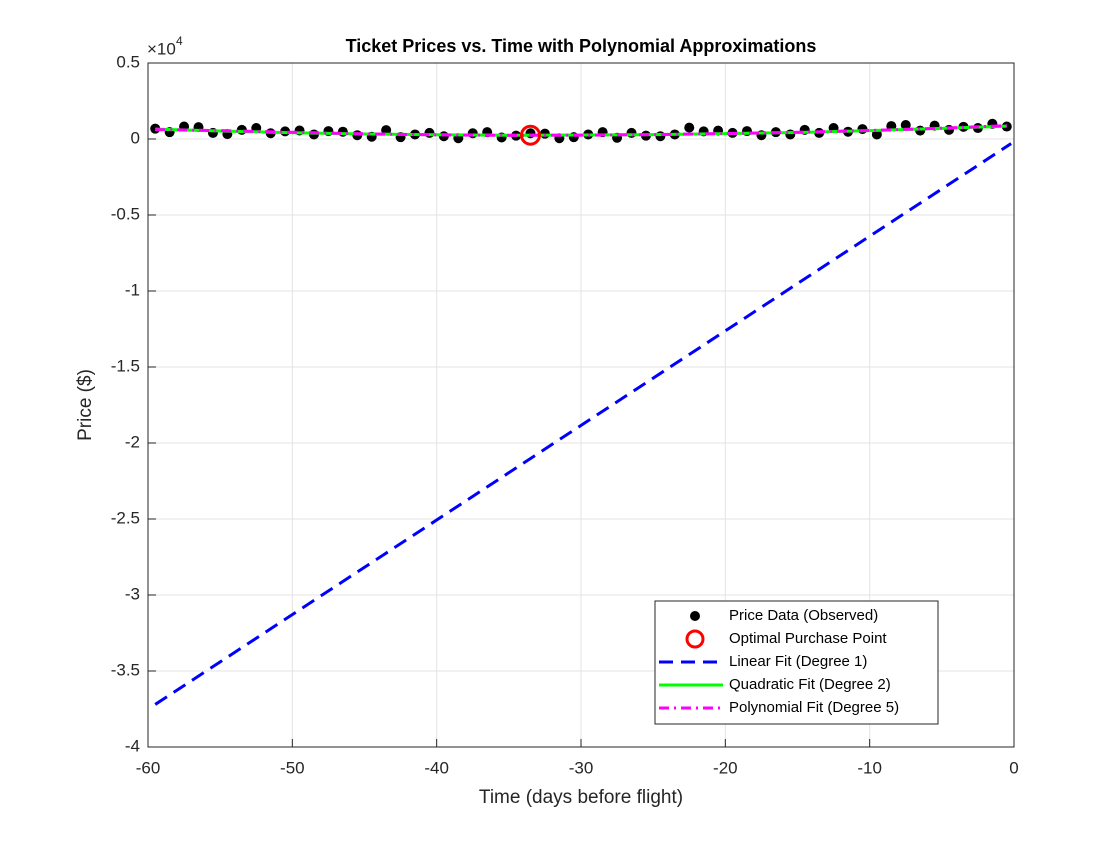 This screenshot has height=845, width=1120. I want to click on legend-box, so click(796, 662).